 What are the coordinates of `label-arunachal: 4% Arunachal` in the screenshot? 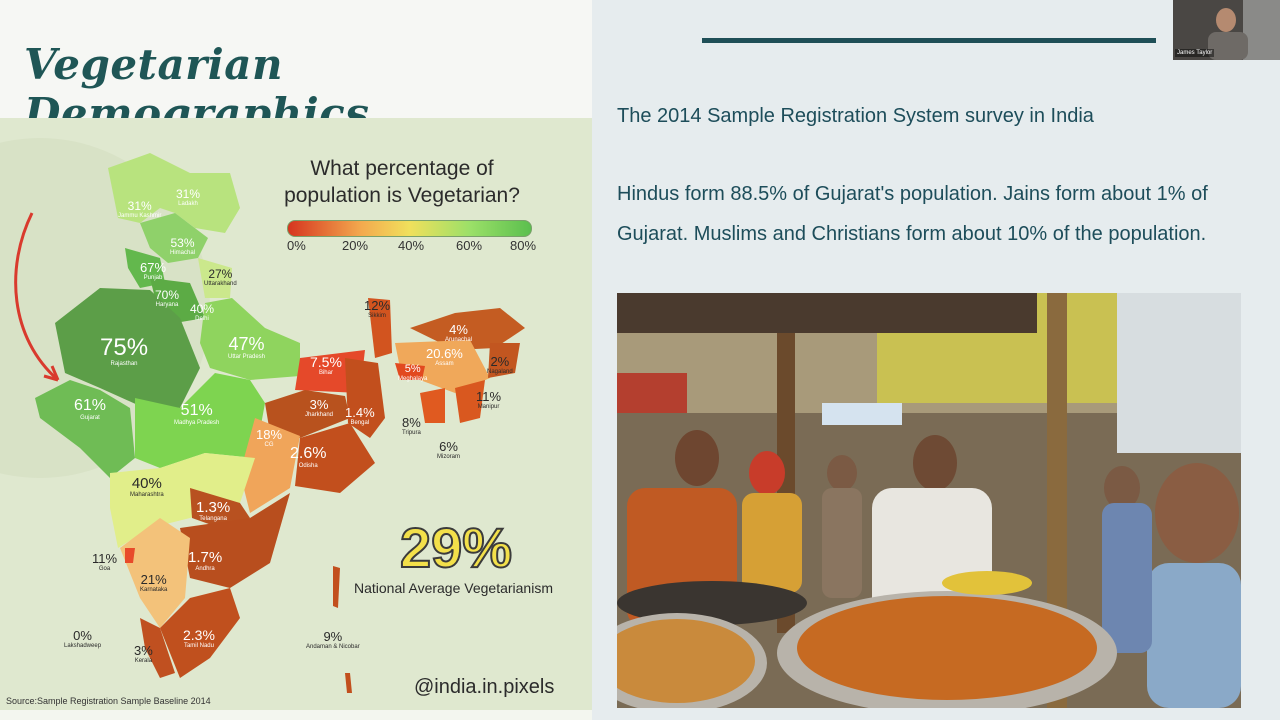 It's located at (459, 332).